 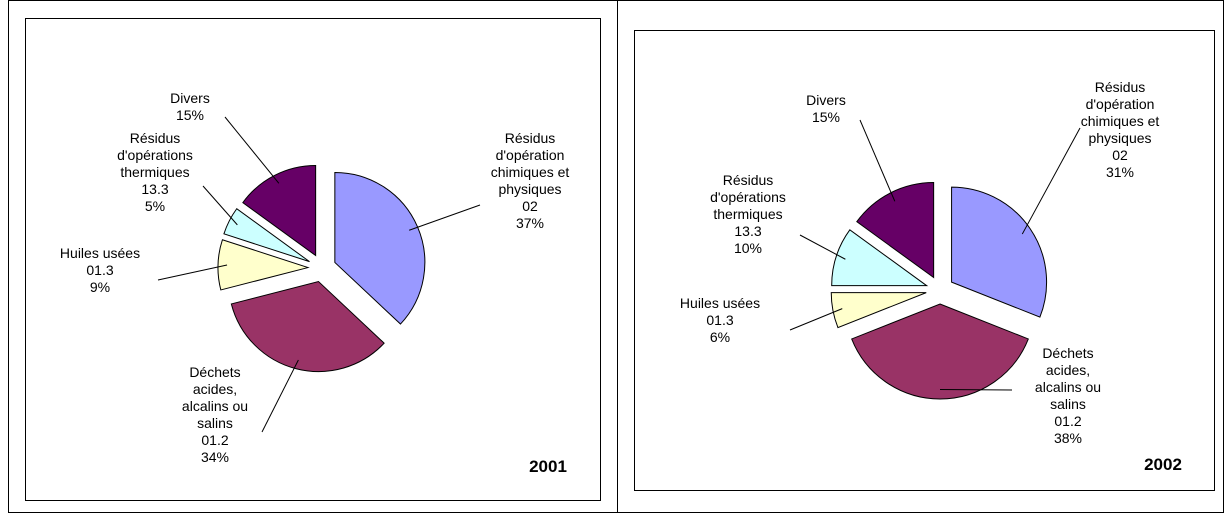 What do you see at coordinates (748, 248) in the screenshot?
I see `value-label: 10%` at bounding box center [748, 248].